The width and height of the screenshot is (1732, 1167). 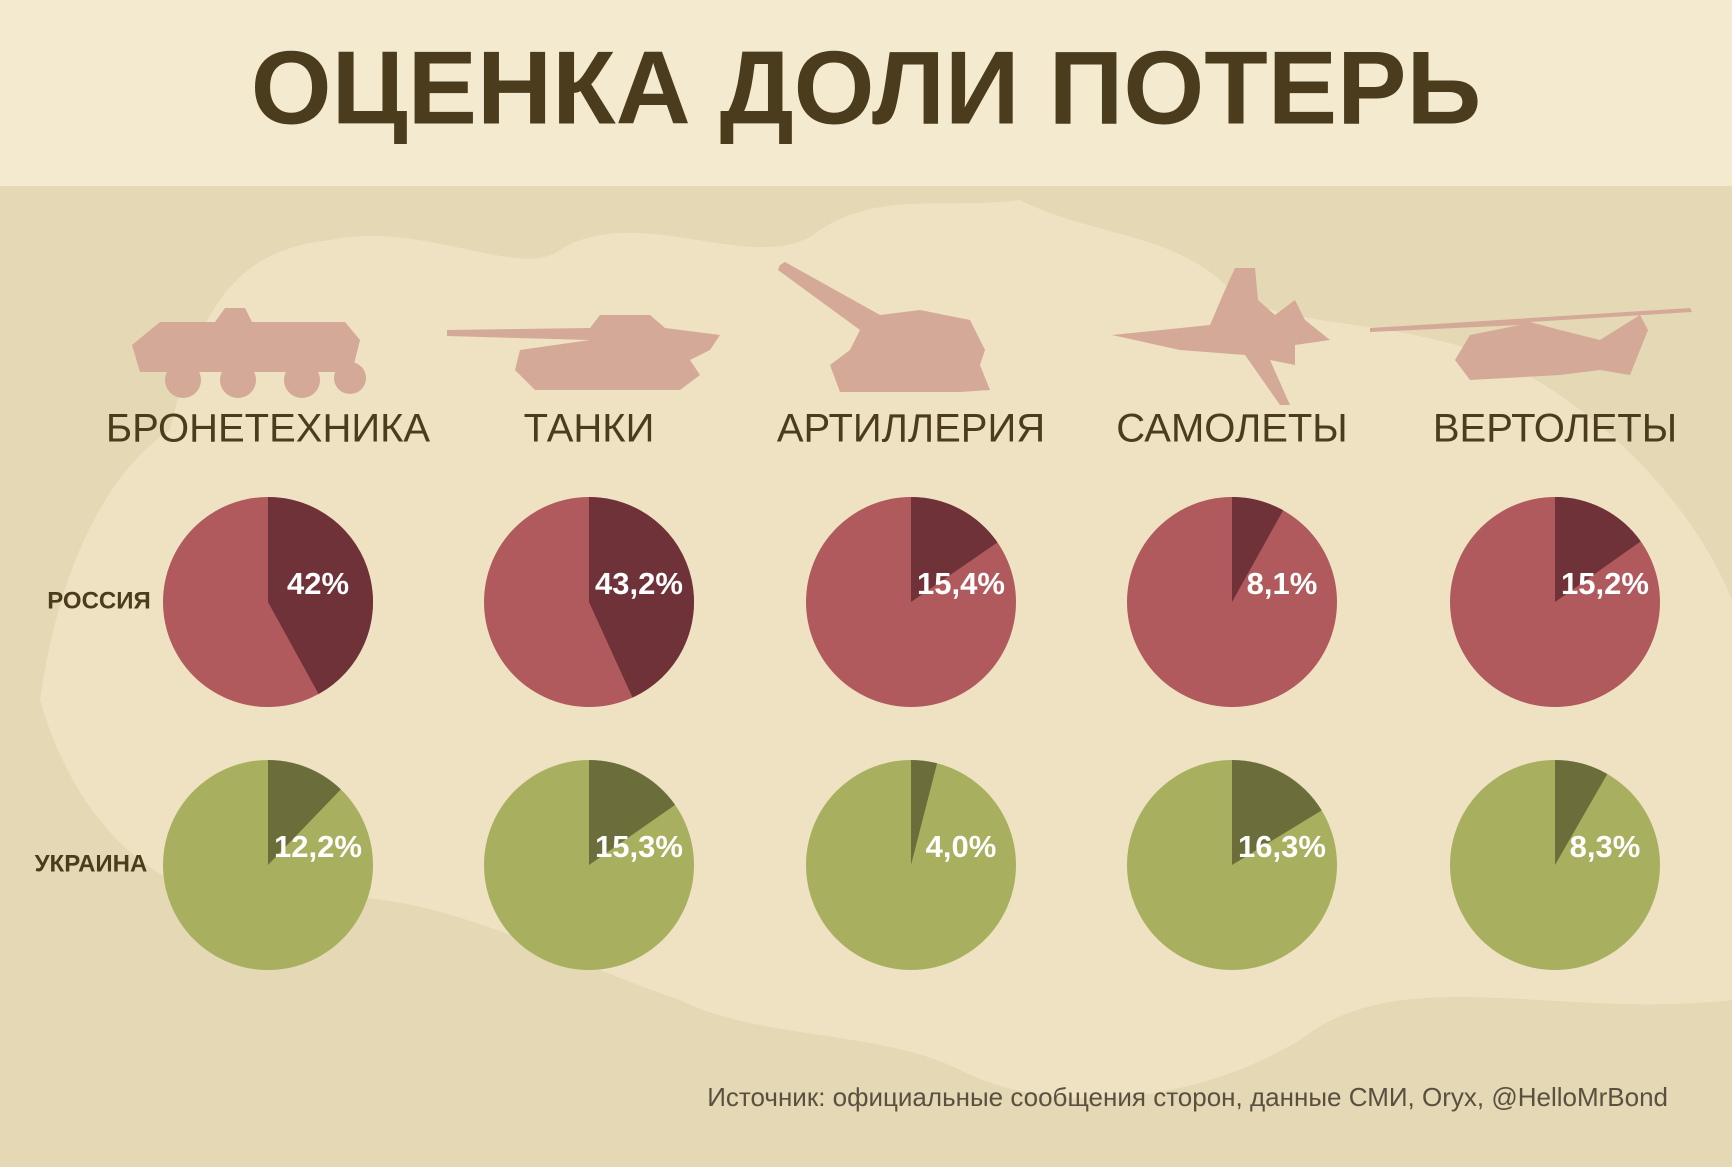 I want to click on value-label: 16,3%, so click(x=1282, y=846).